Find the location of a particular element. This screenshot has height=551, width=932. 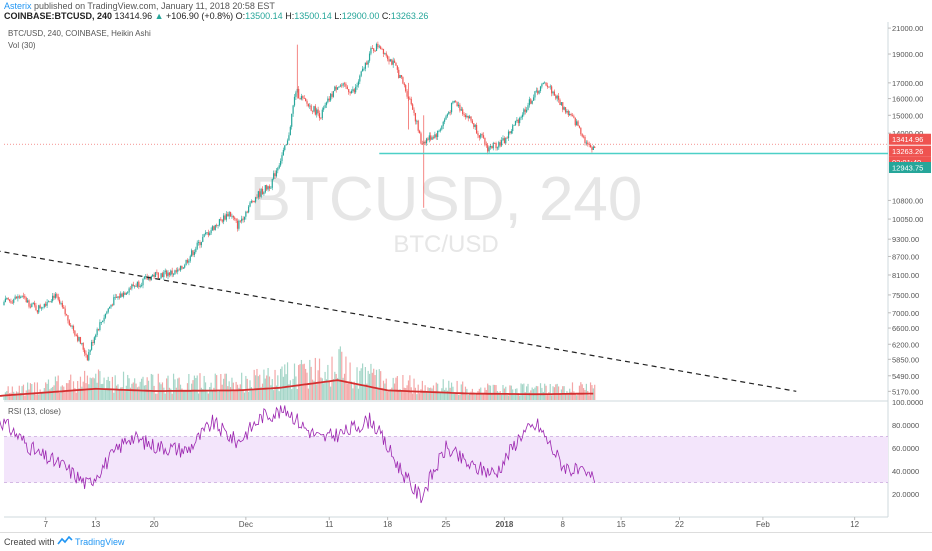

time-tick-label: Dec is located at coordinates (246, 524).